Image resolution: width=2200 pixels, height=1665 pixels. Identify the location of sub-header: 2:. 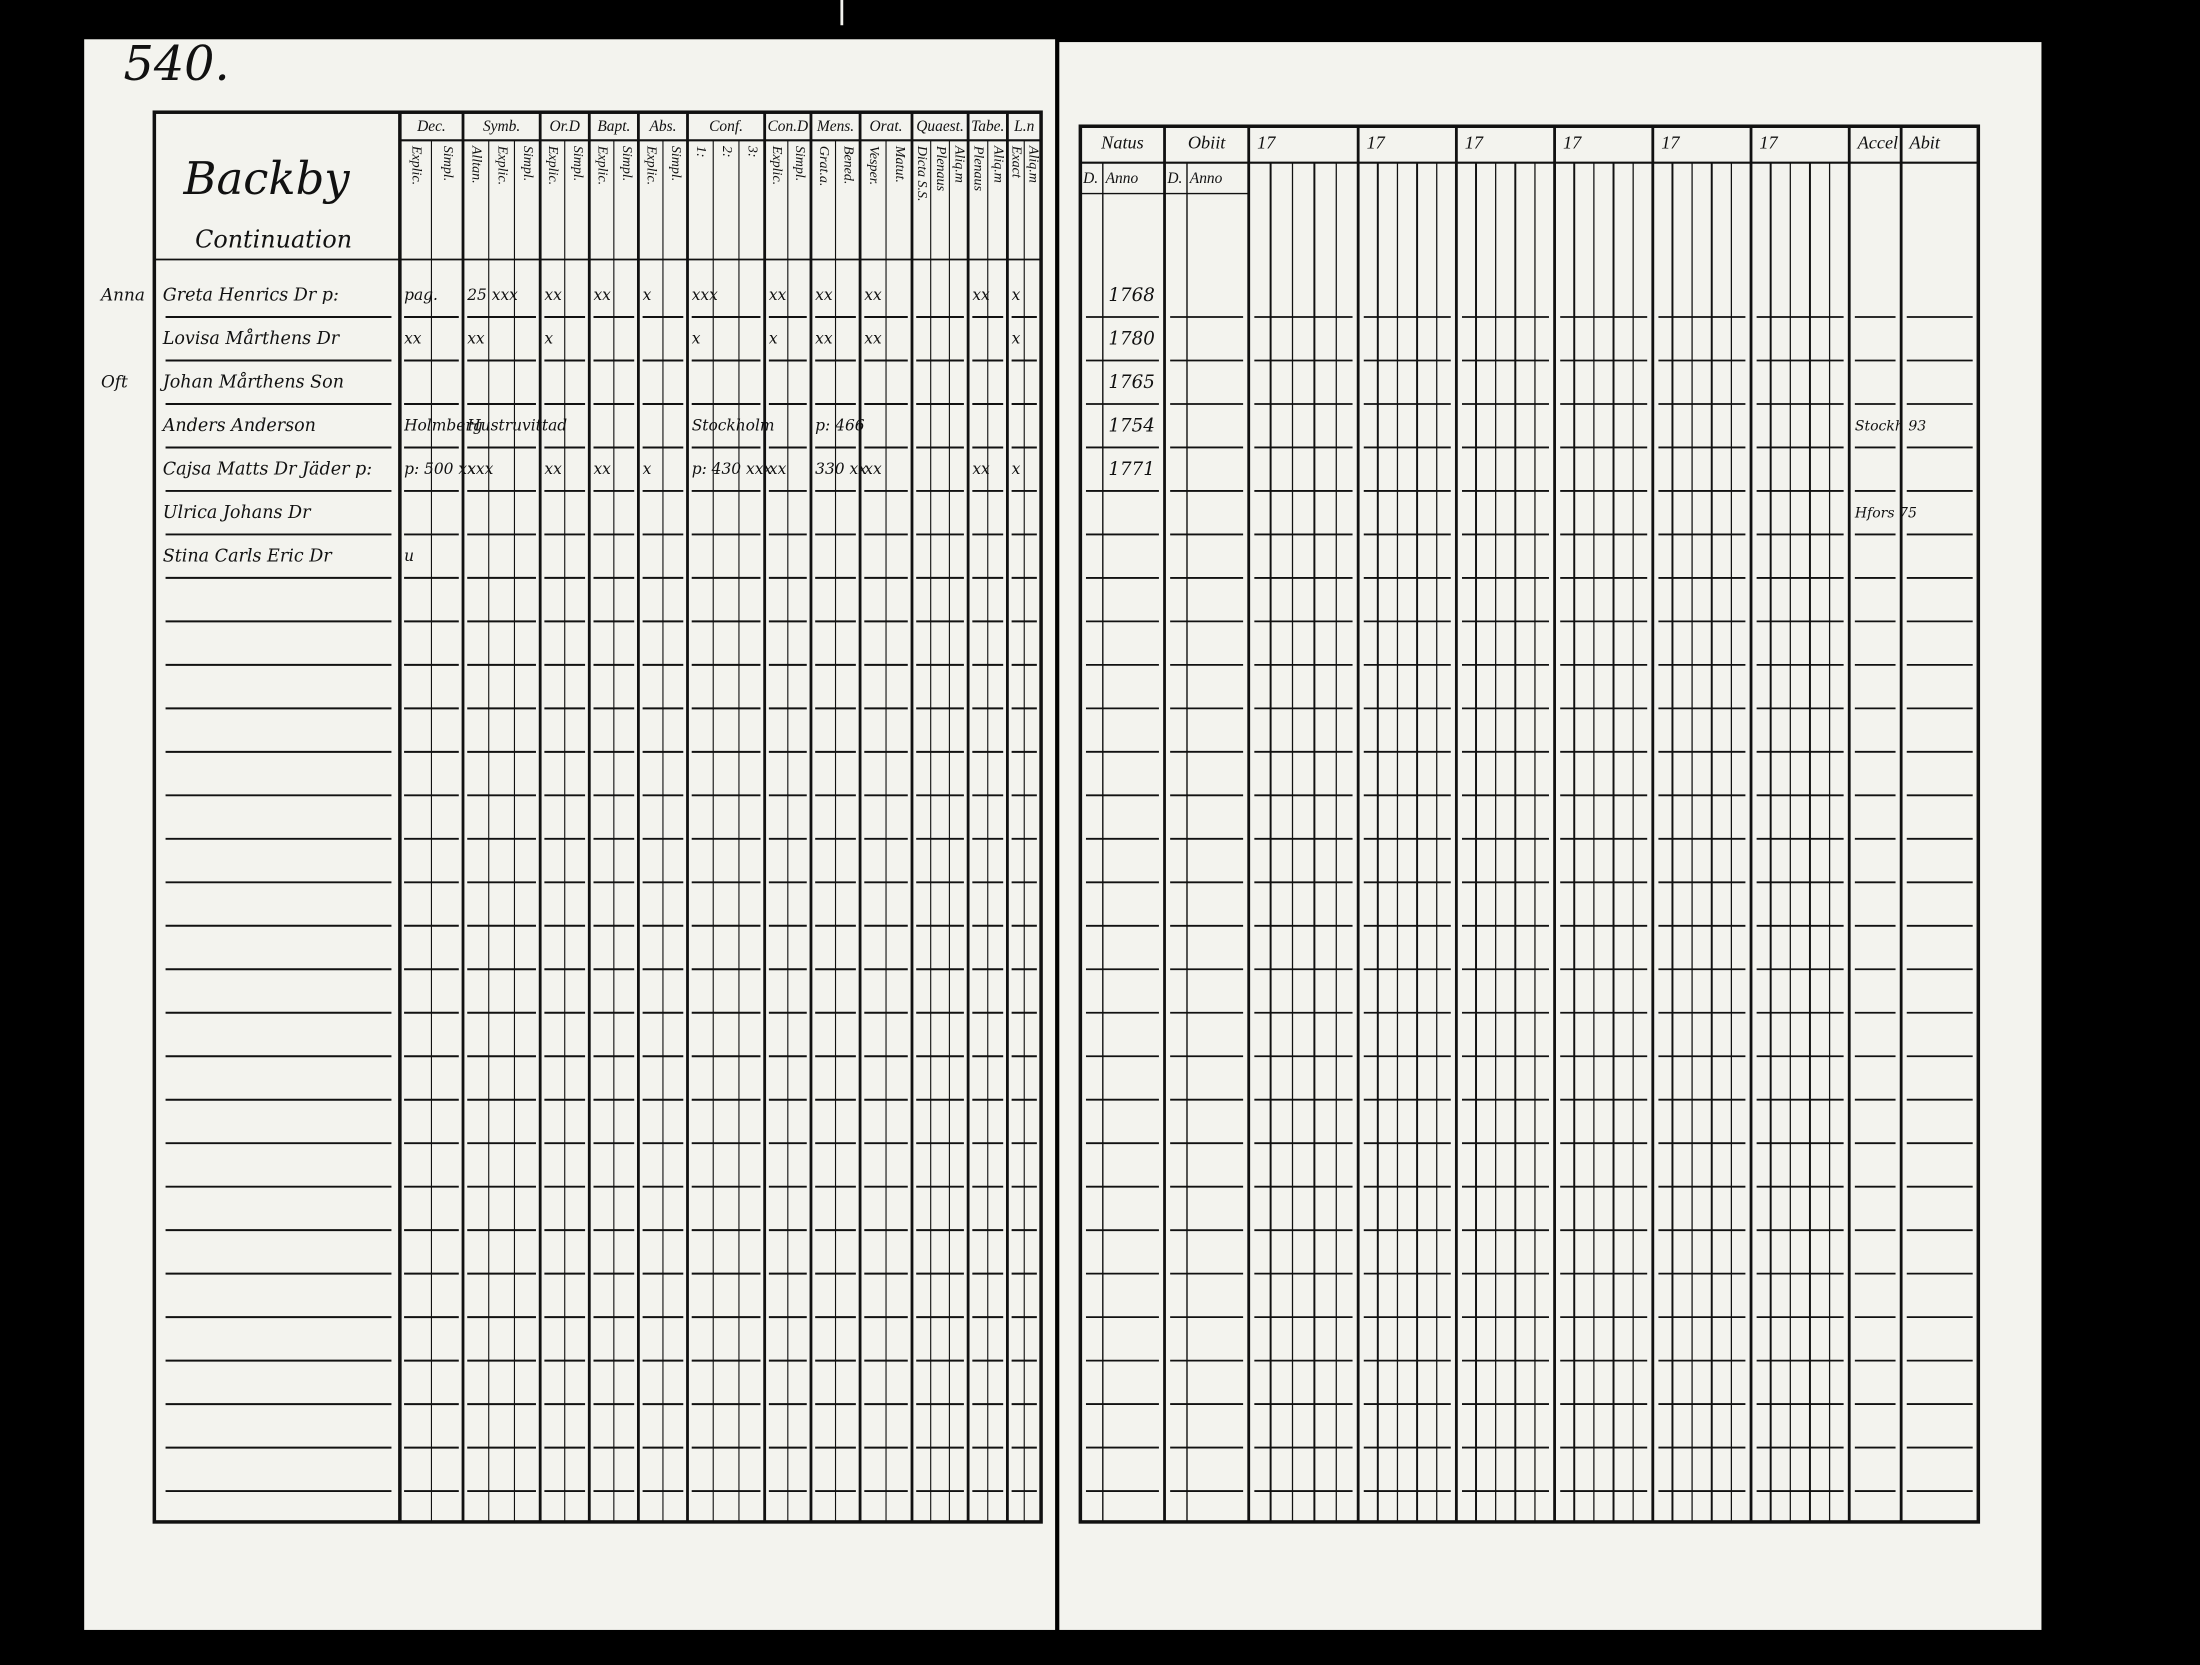
(726, 152).